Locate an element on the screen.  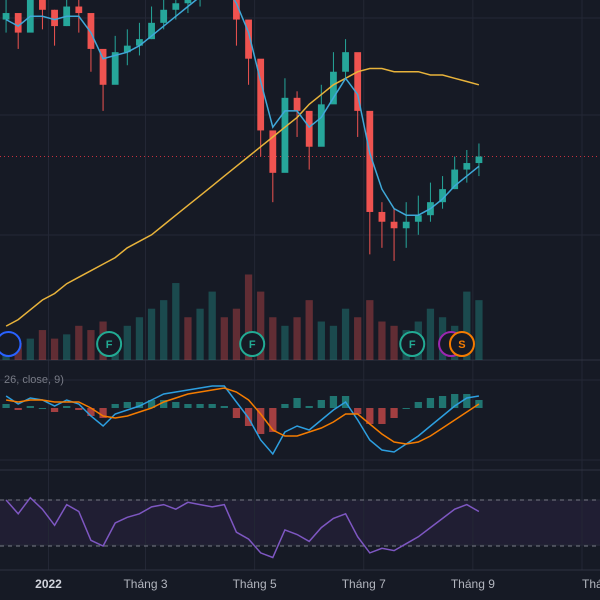
time-axis-label-3: Tháng 7 is located at coordinates (364, 584).